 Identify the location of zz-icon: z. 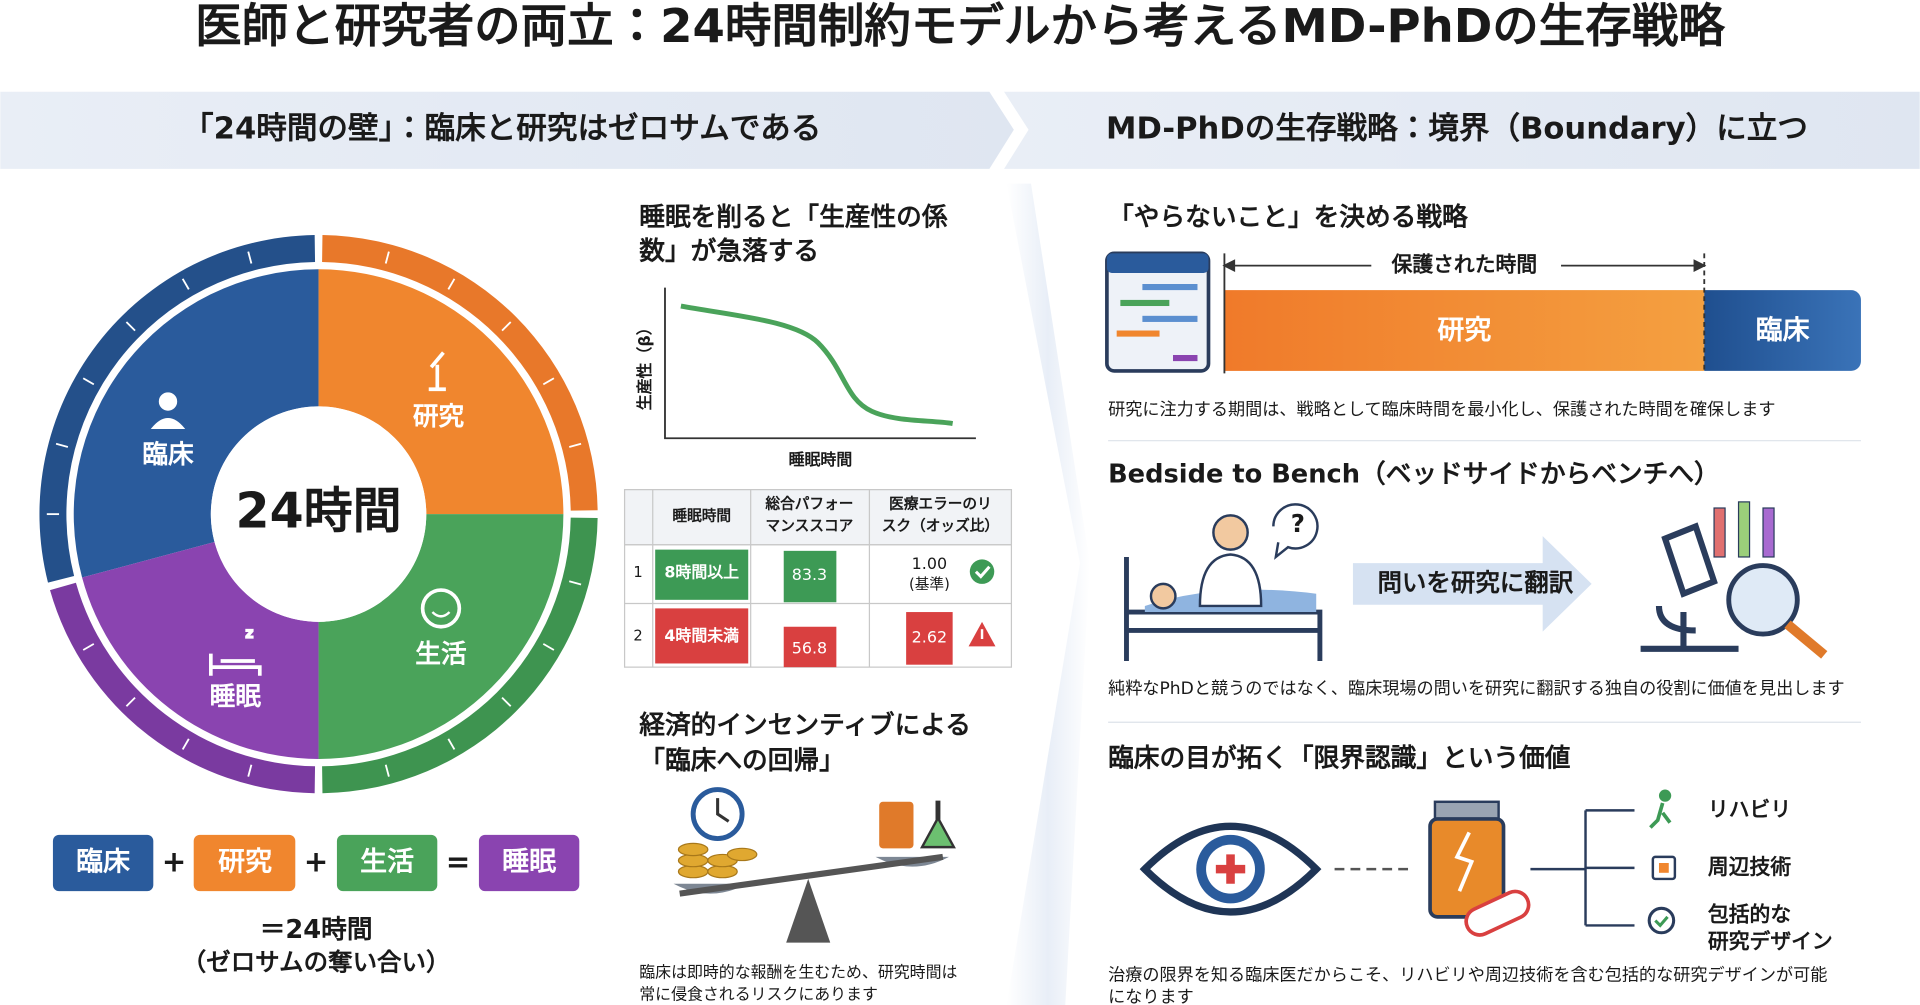
(249, 633).